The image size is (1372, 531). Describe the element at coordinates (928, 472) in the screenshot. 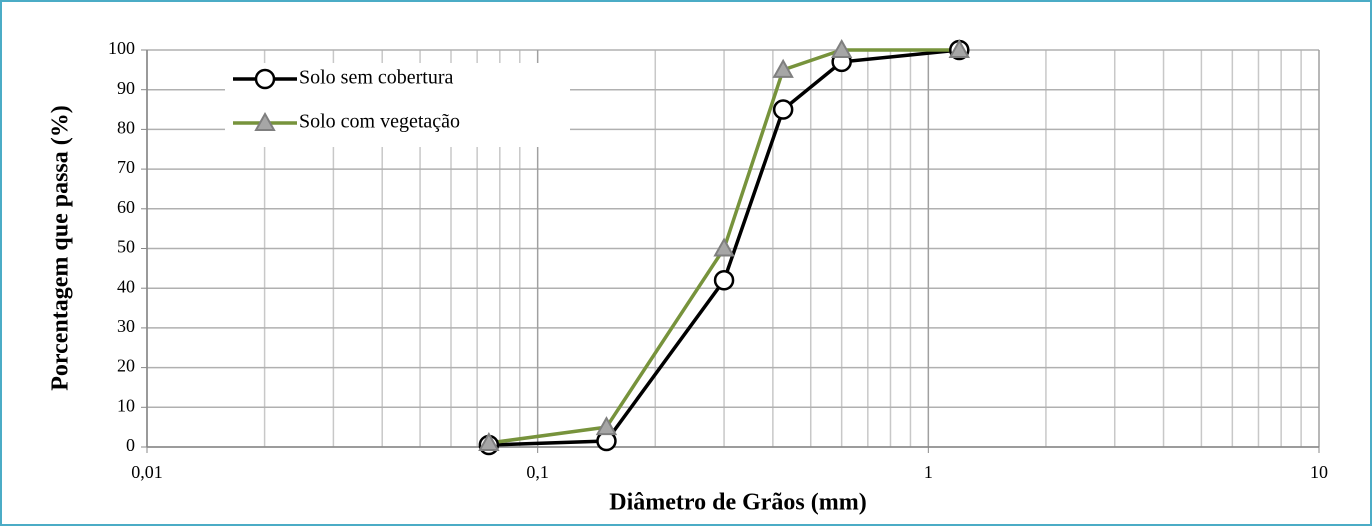

I see `x-tick-label: 1` at that location.